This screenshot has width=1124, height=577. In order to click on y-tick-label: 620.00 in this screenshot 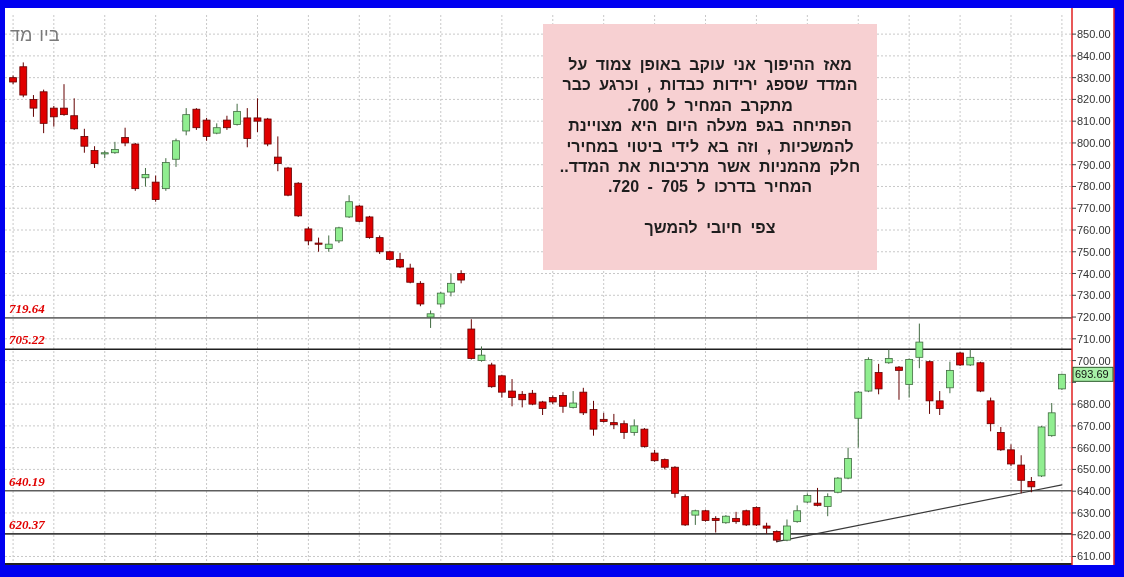, I will do `click(1094, 534)`.